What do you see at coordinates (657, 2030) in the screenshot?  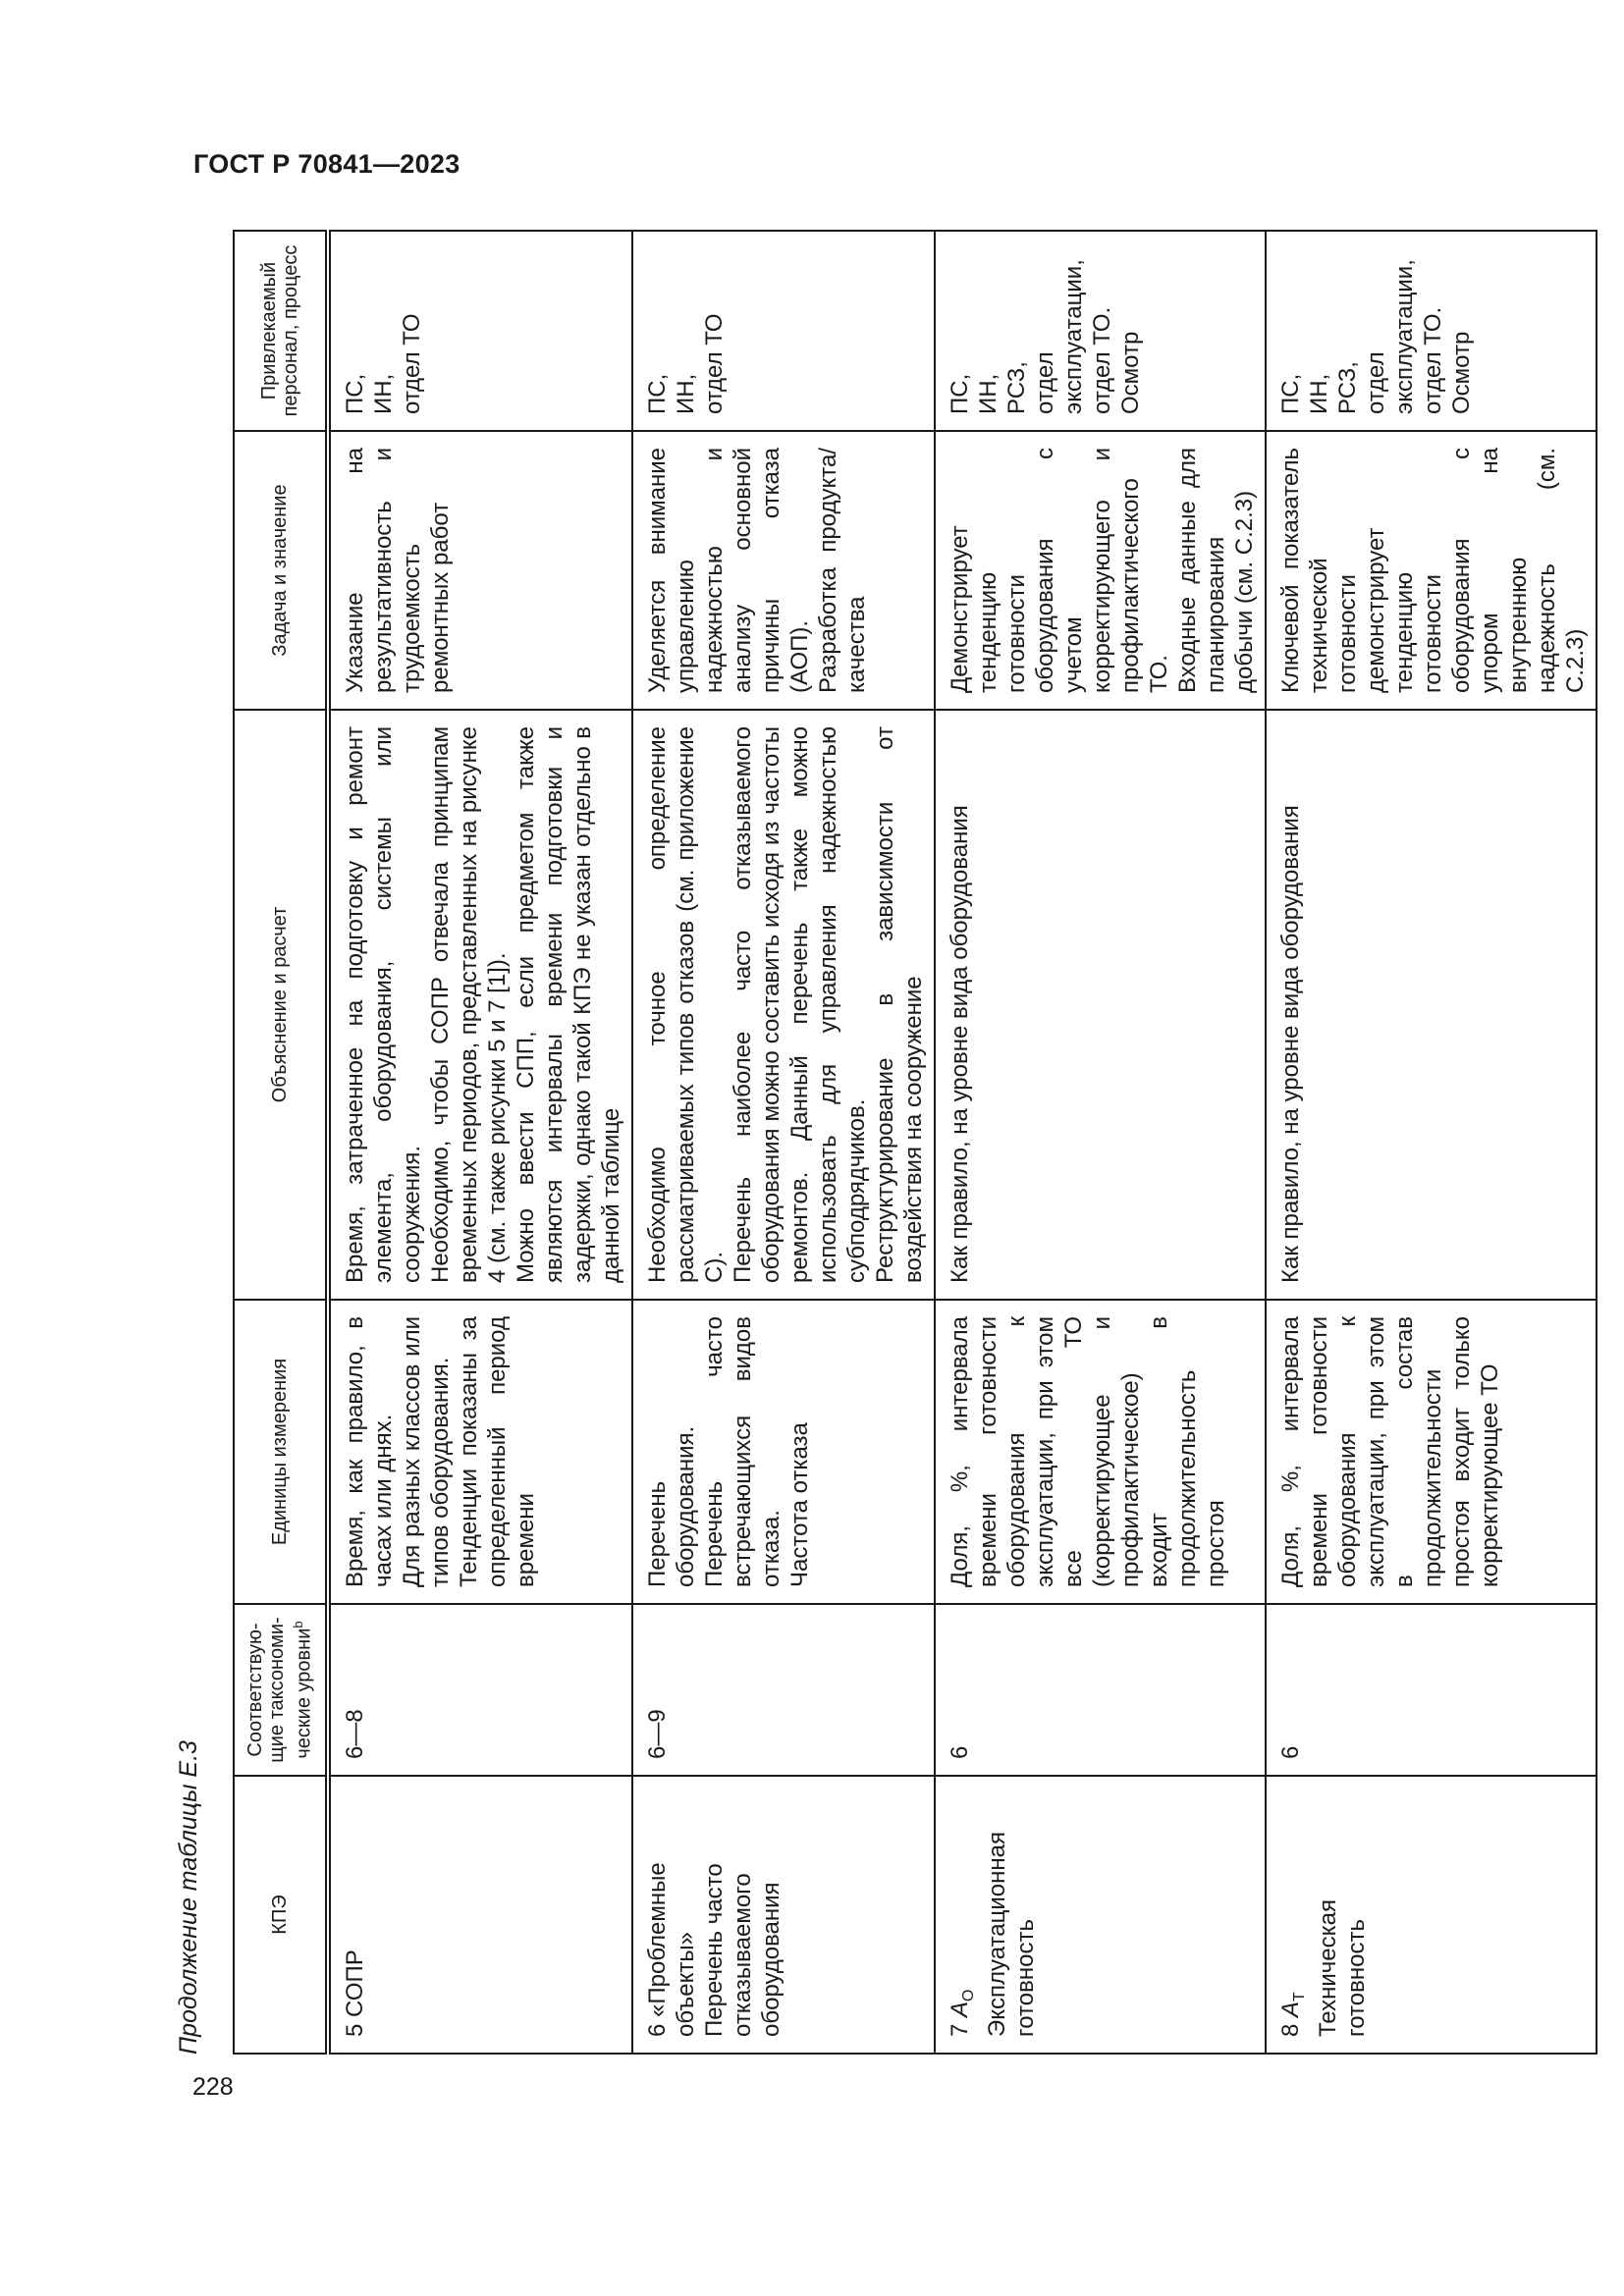 I see `kpe-number: 6` at bounding box center [657, 2030].